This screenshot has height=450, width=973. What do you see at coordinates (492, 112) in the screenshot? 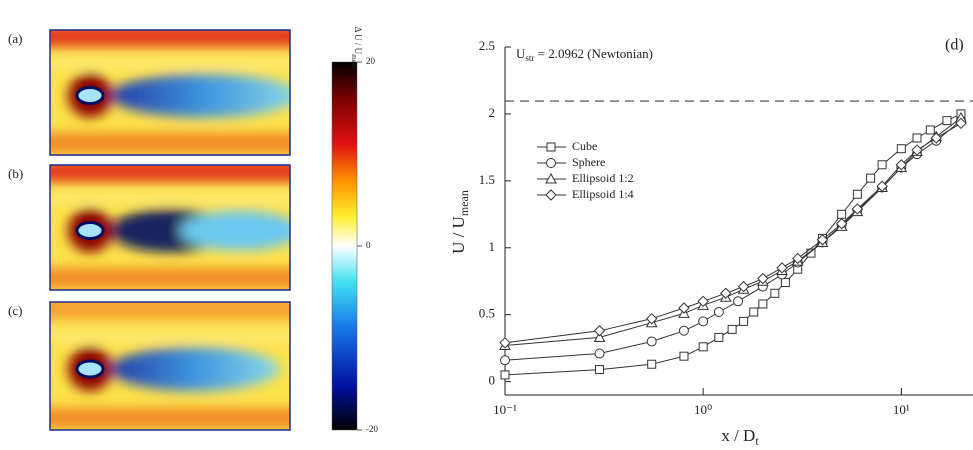
I see `y-tick-label: 2` at bounding box center [492, 112].